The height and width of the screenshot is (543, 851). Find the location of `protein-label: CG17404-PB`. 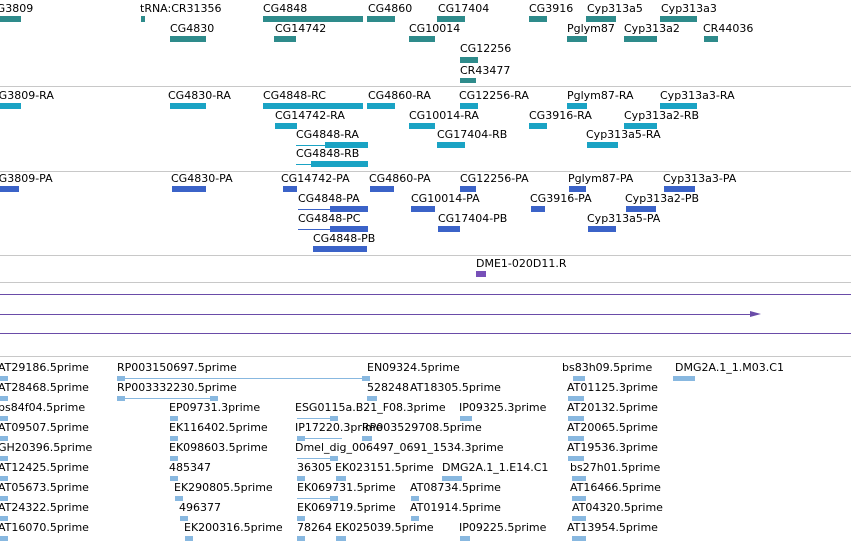

protein-label: CG17404-PB is located at coordinates (473, 218).